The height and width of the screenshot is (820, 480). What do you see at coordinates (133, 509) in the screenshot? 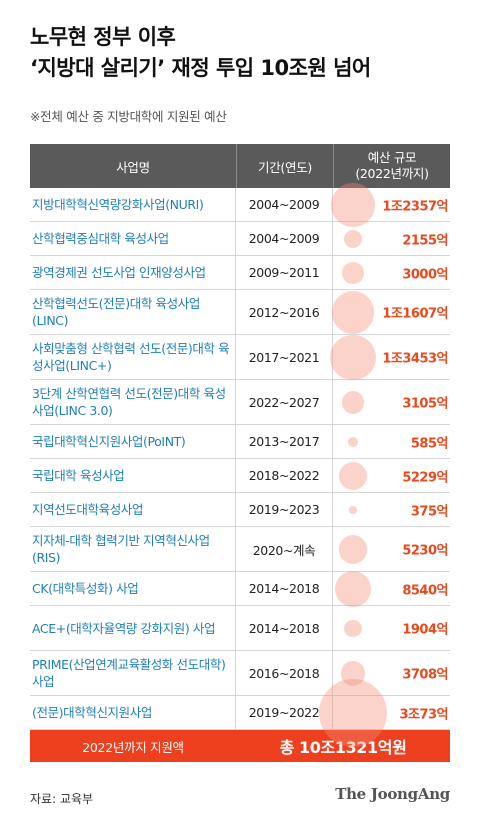
I see `program-name: 지역선도대학육성사업` at bounding box center [133, 509].